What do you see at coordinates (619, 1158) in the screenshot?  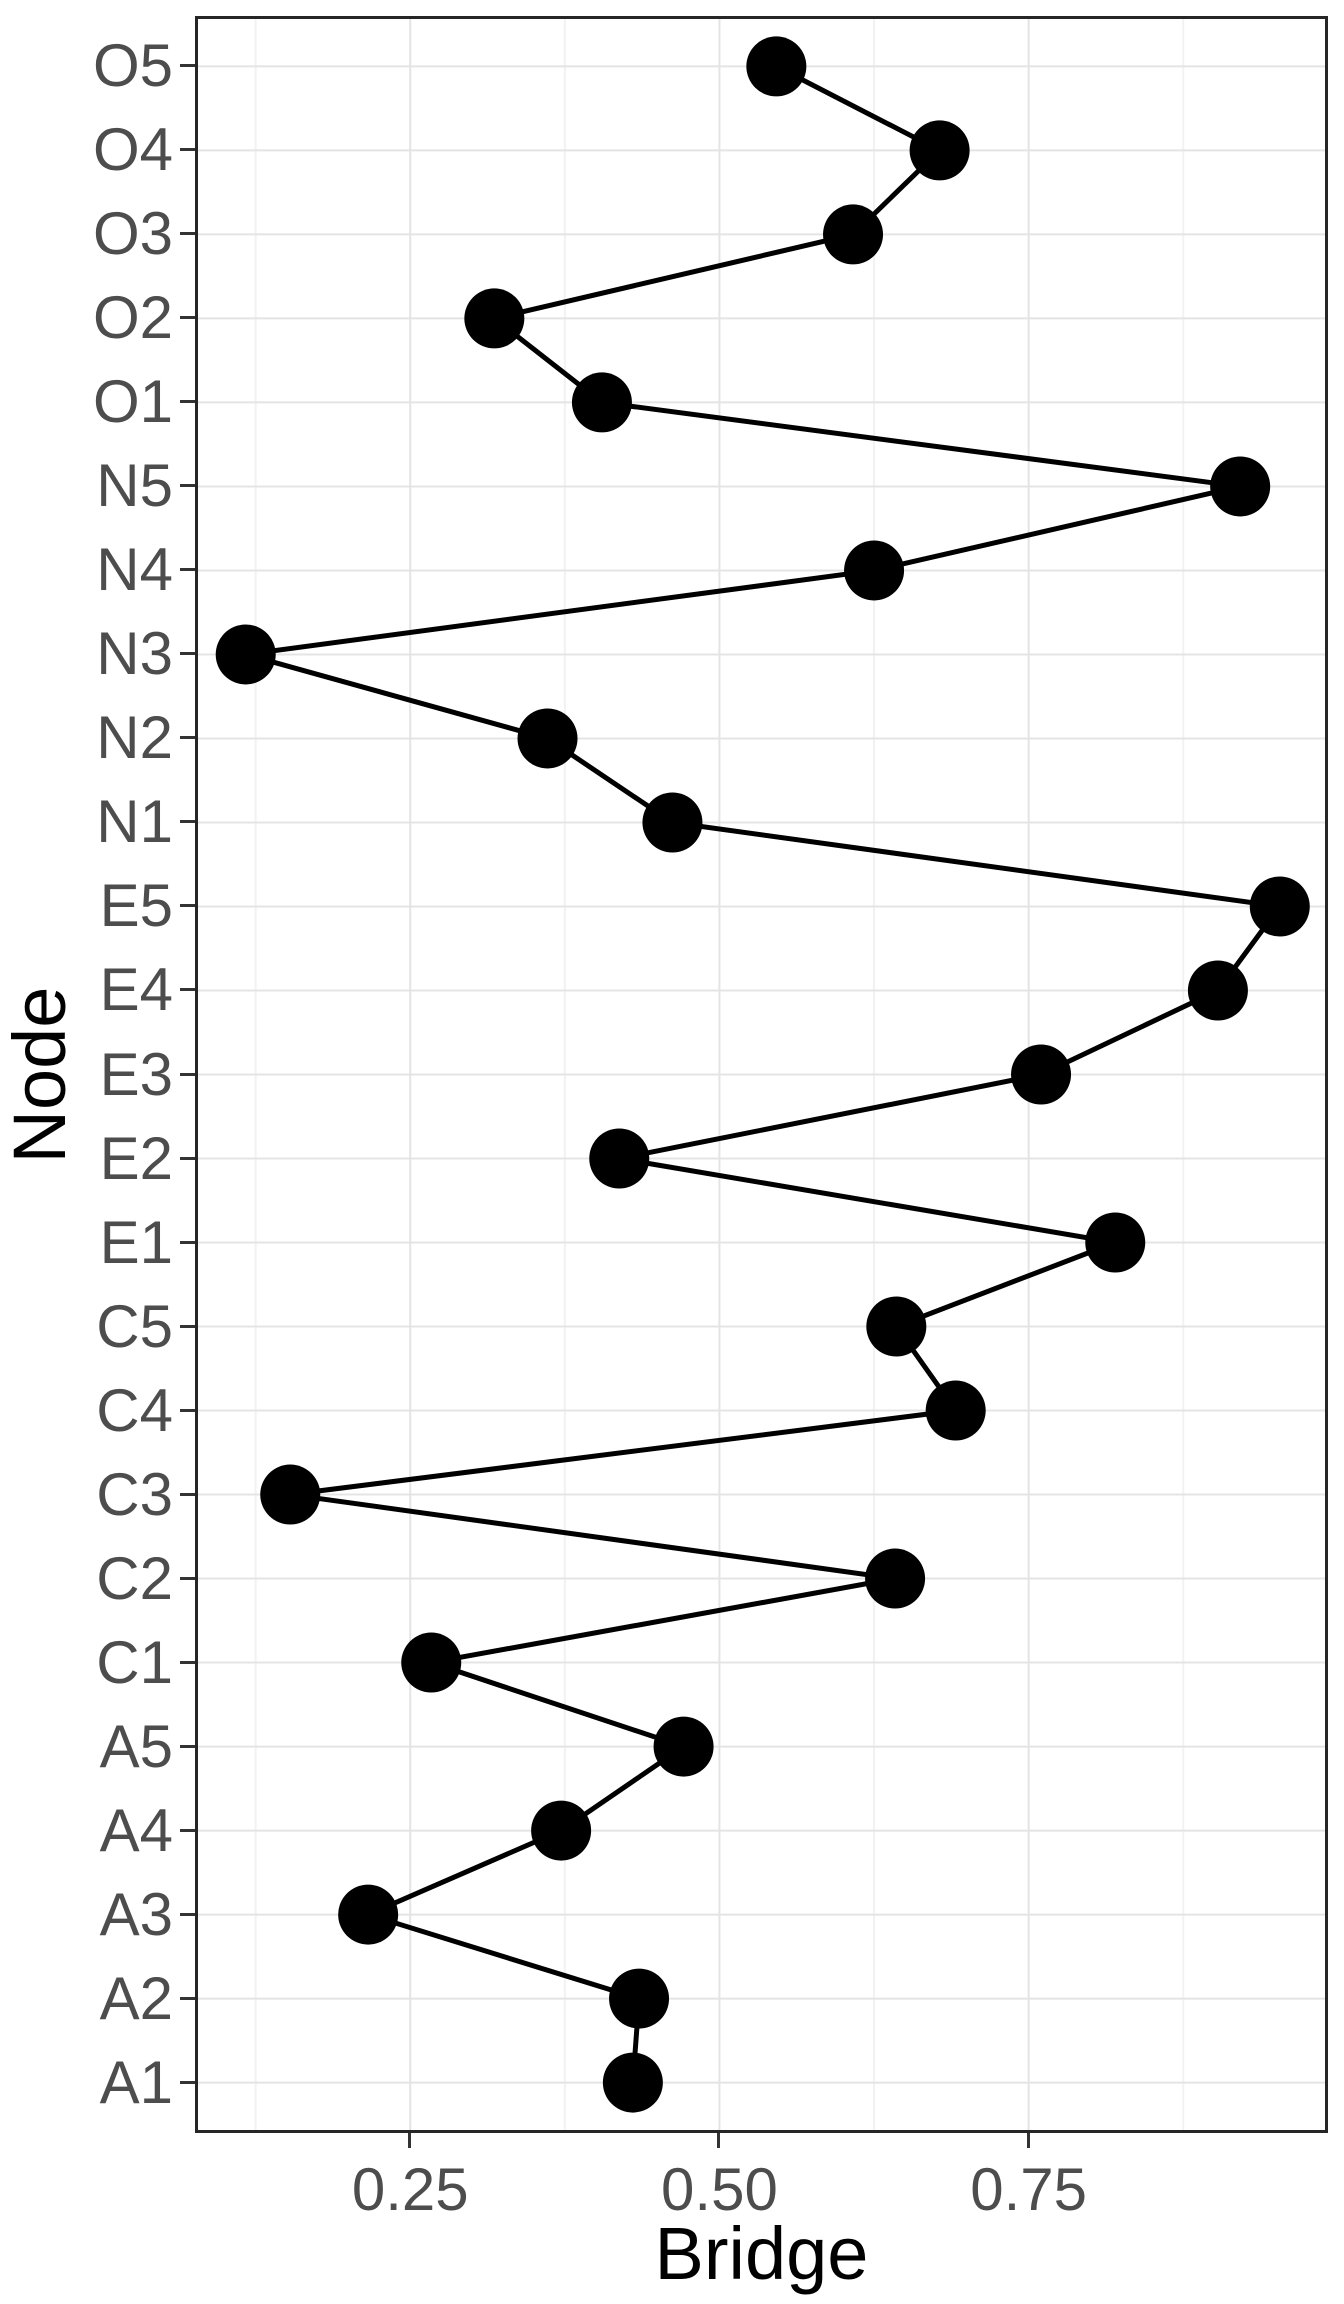 I see `data-point-E2` at bounding box center [619, 1158].